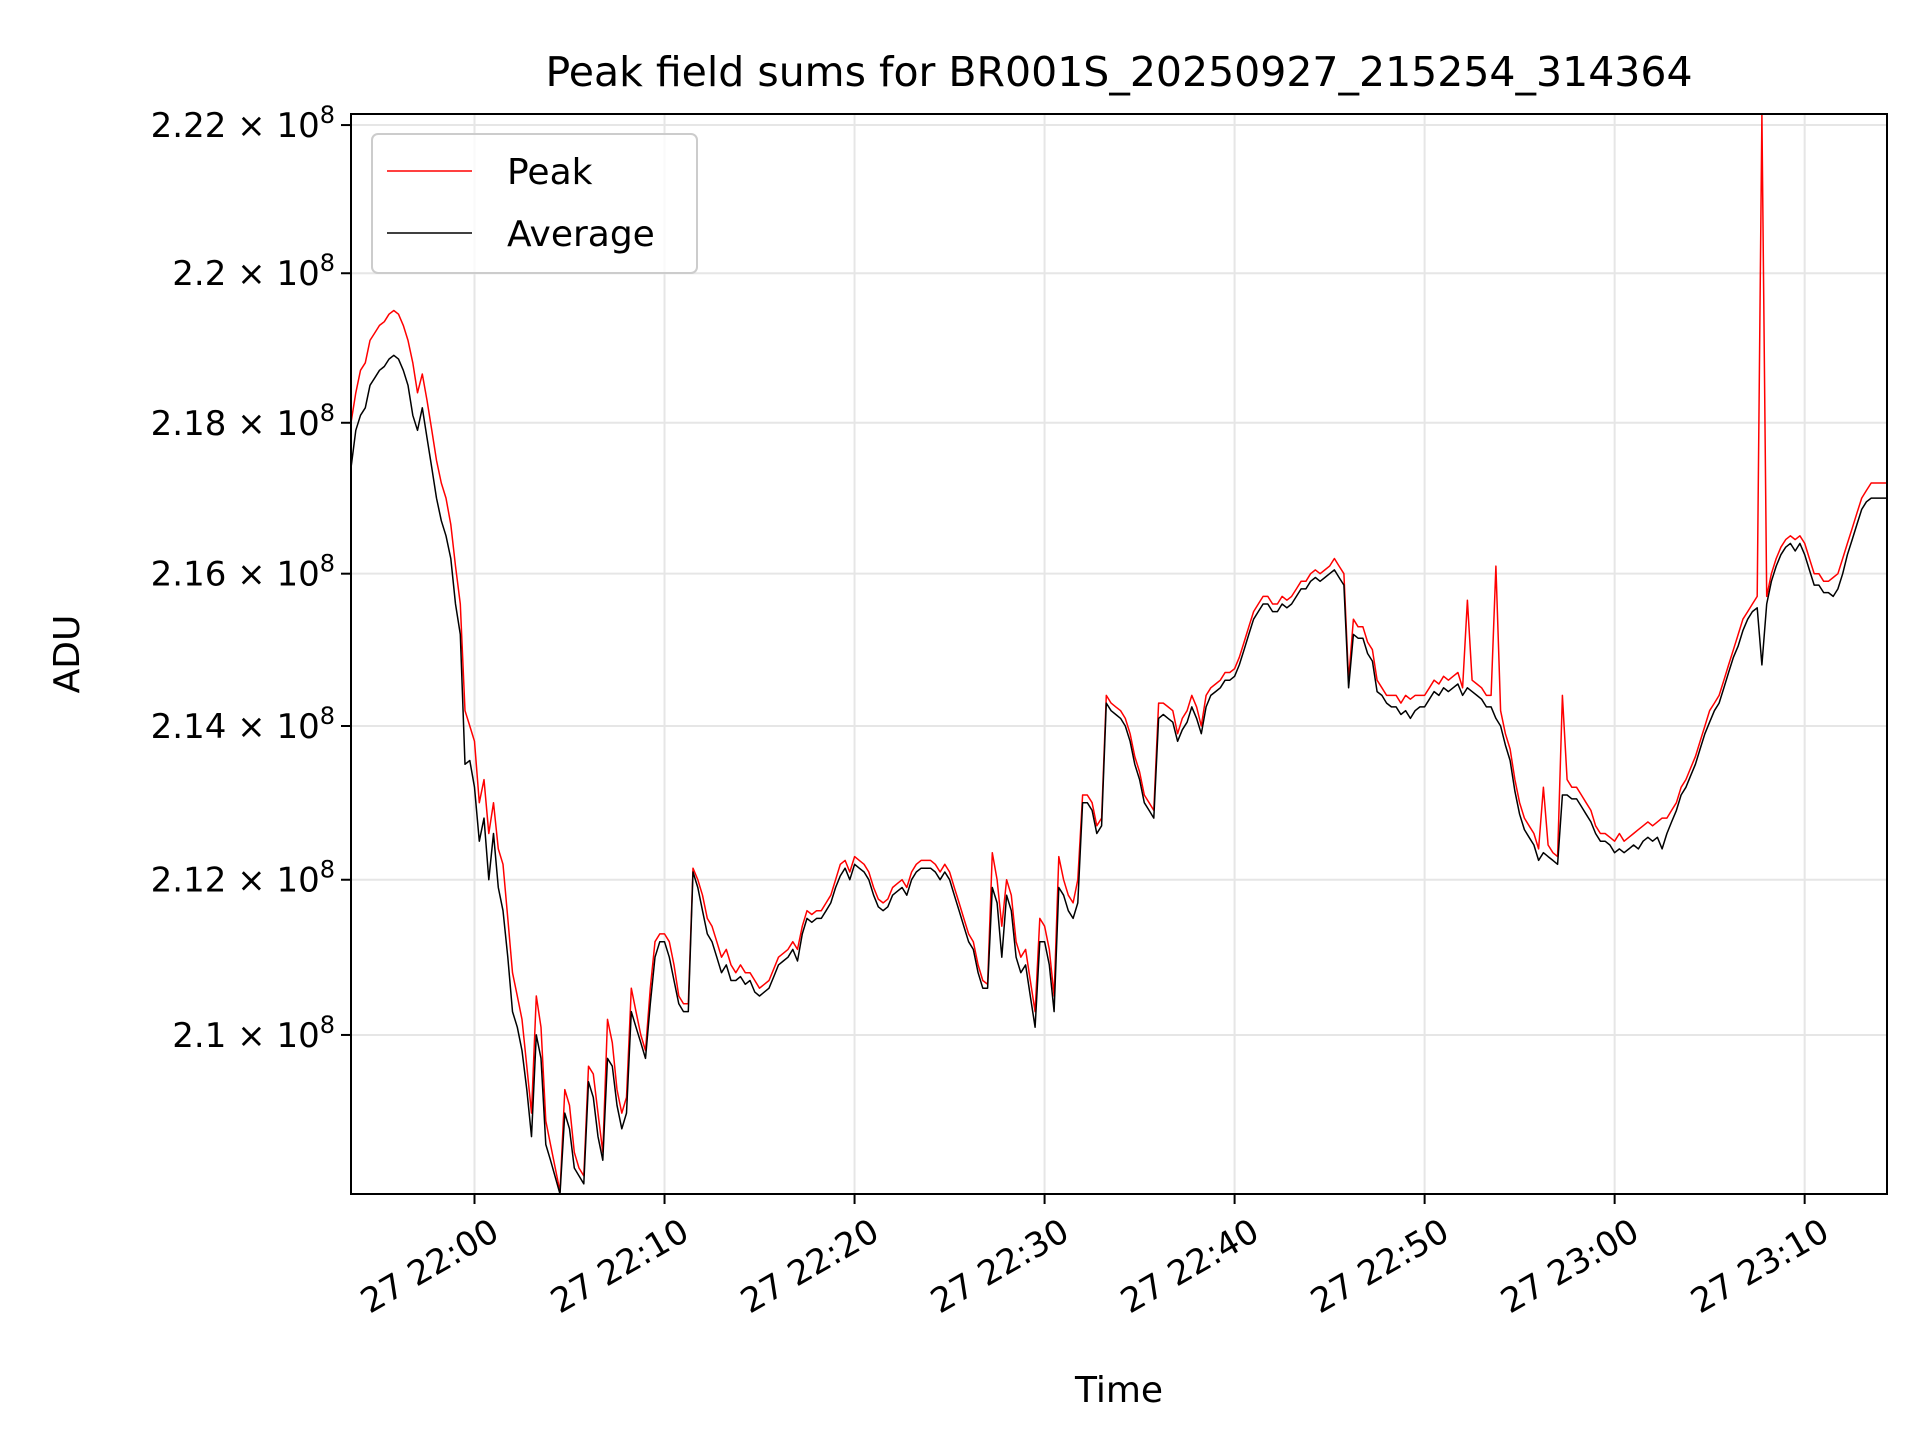 This screenshot has width=1920, height=1440. Describe the element at coordinates (243, 123) in the screenshot. I see `y-tick-label: 2.22 × 108` at that location.